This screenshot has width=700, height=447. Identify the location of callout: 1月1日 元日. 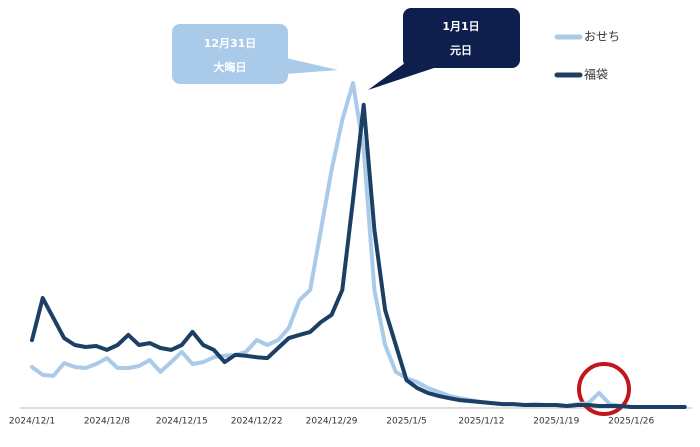
(444, 49).